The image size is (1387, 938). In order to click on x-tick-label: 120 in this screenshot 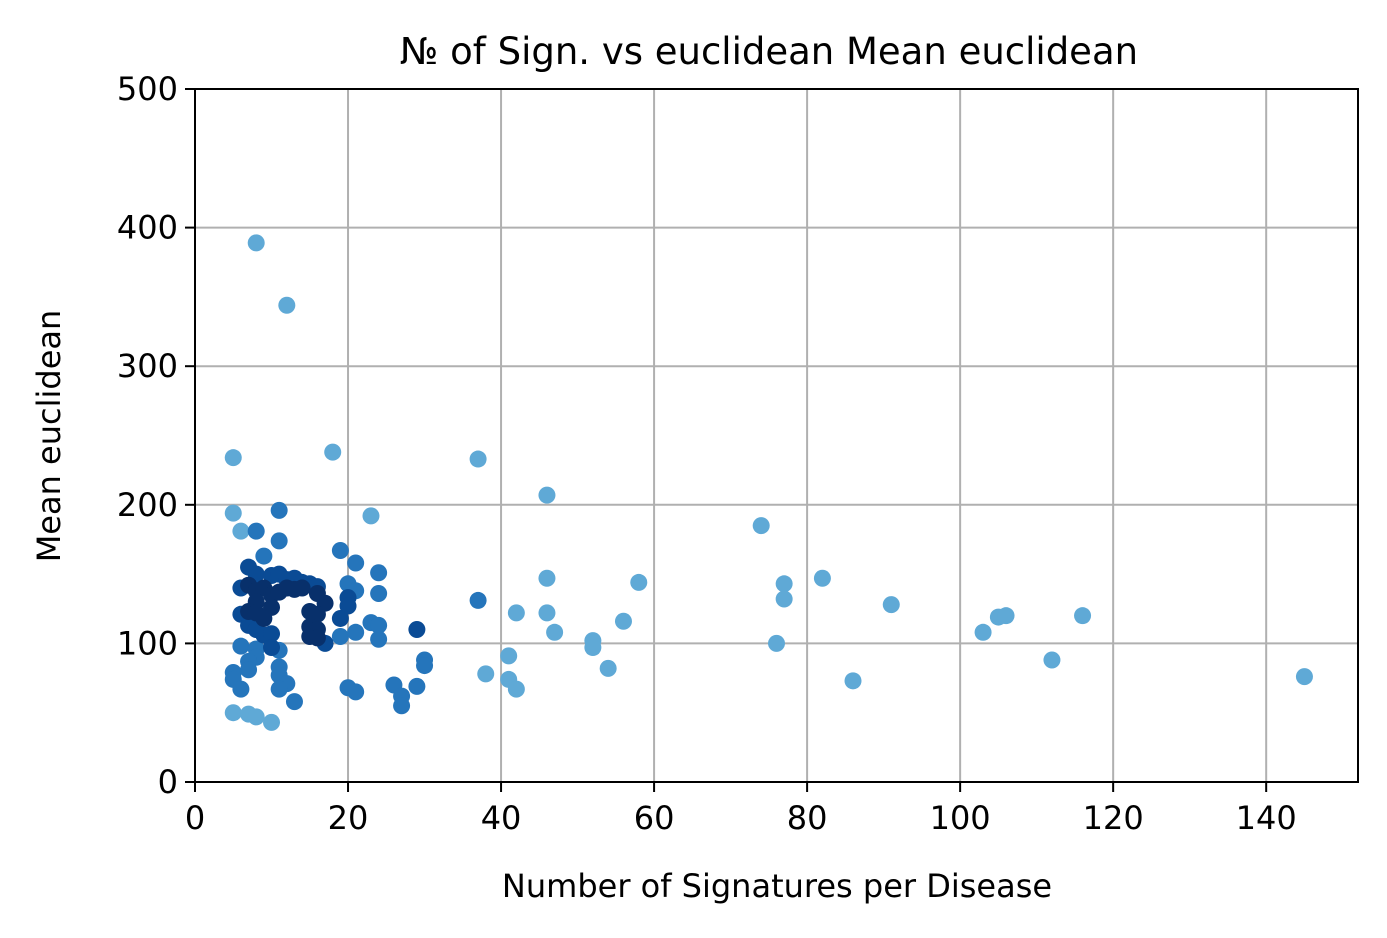, I will do `click(1113, 818)`.